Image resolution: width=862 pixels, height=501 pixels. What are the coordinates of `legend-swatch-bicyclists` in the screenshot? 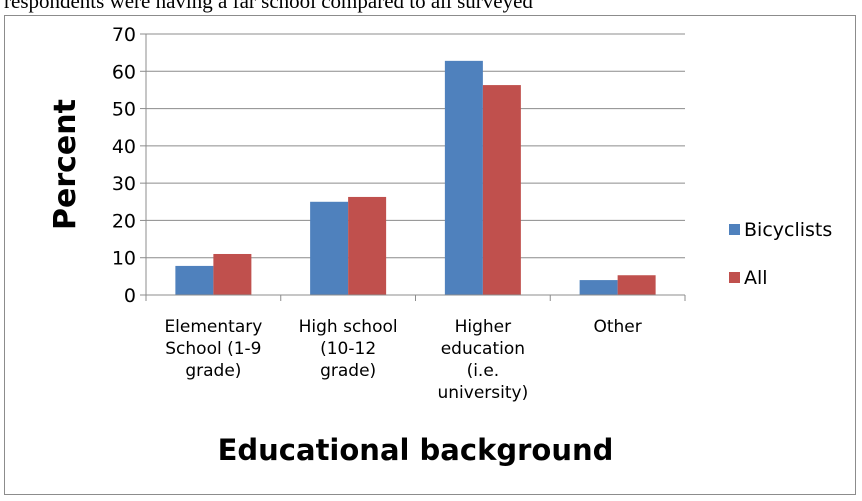 It's located at (734, 229).